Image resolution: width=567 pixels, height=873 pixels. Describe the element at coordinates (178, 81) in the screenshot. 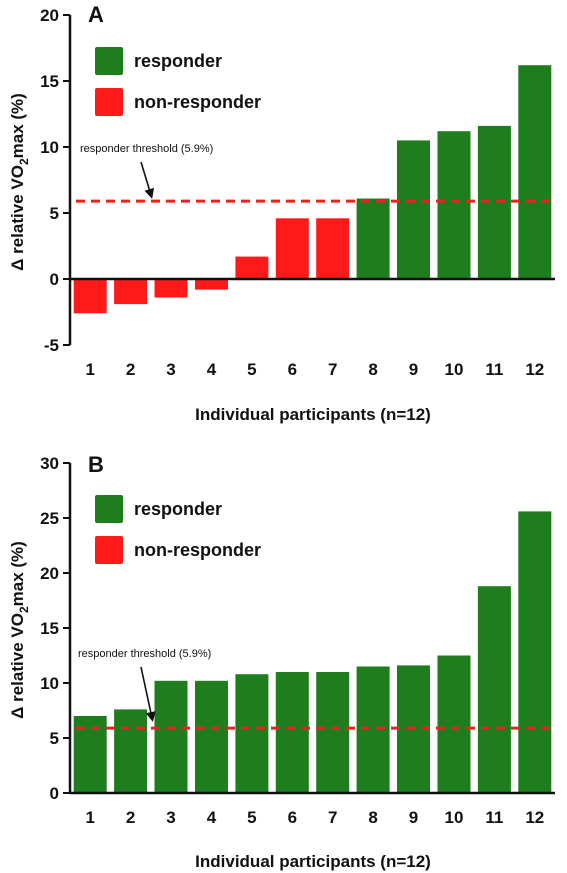

I see `legend-a: responder non-responder` at that location.